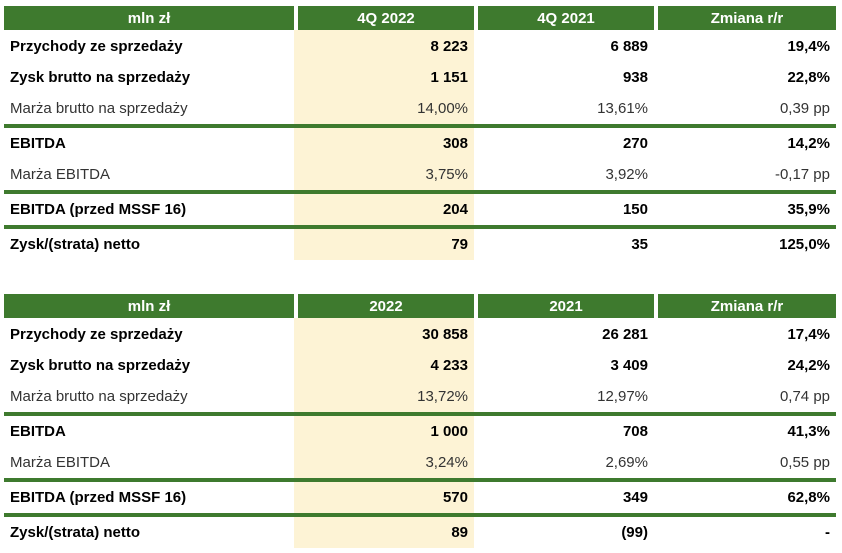  I want to click on value-current: 3,24%, so click(384, 462).